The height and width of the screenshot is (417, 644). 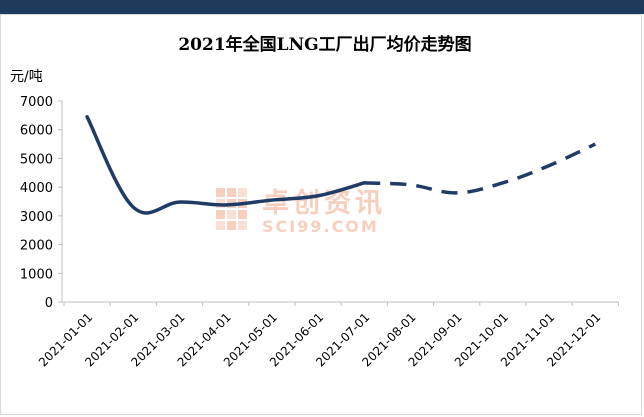 What do you see at coordinates (320, 226) in the screenshot?
I see `watermark-domain: SCI99.COM` at bounding box center [320, 226].